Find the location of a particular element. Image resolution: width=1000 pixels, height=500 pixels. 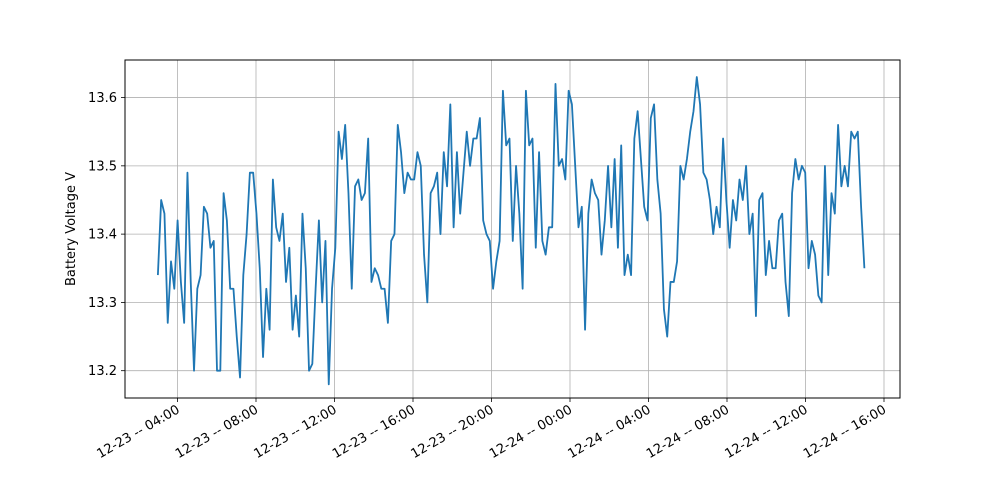

x-tick-label: 12-24 -- 08:00 is located at coordinates (688, 431).